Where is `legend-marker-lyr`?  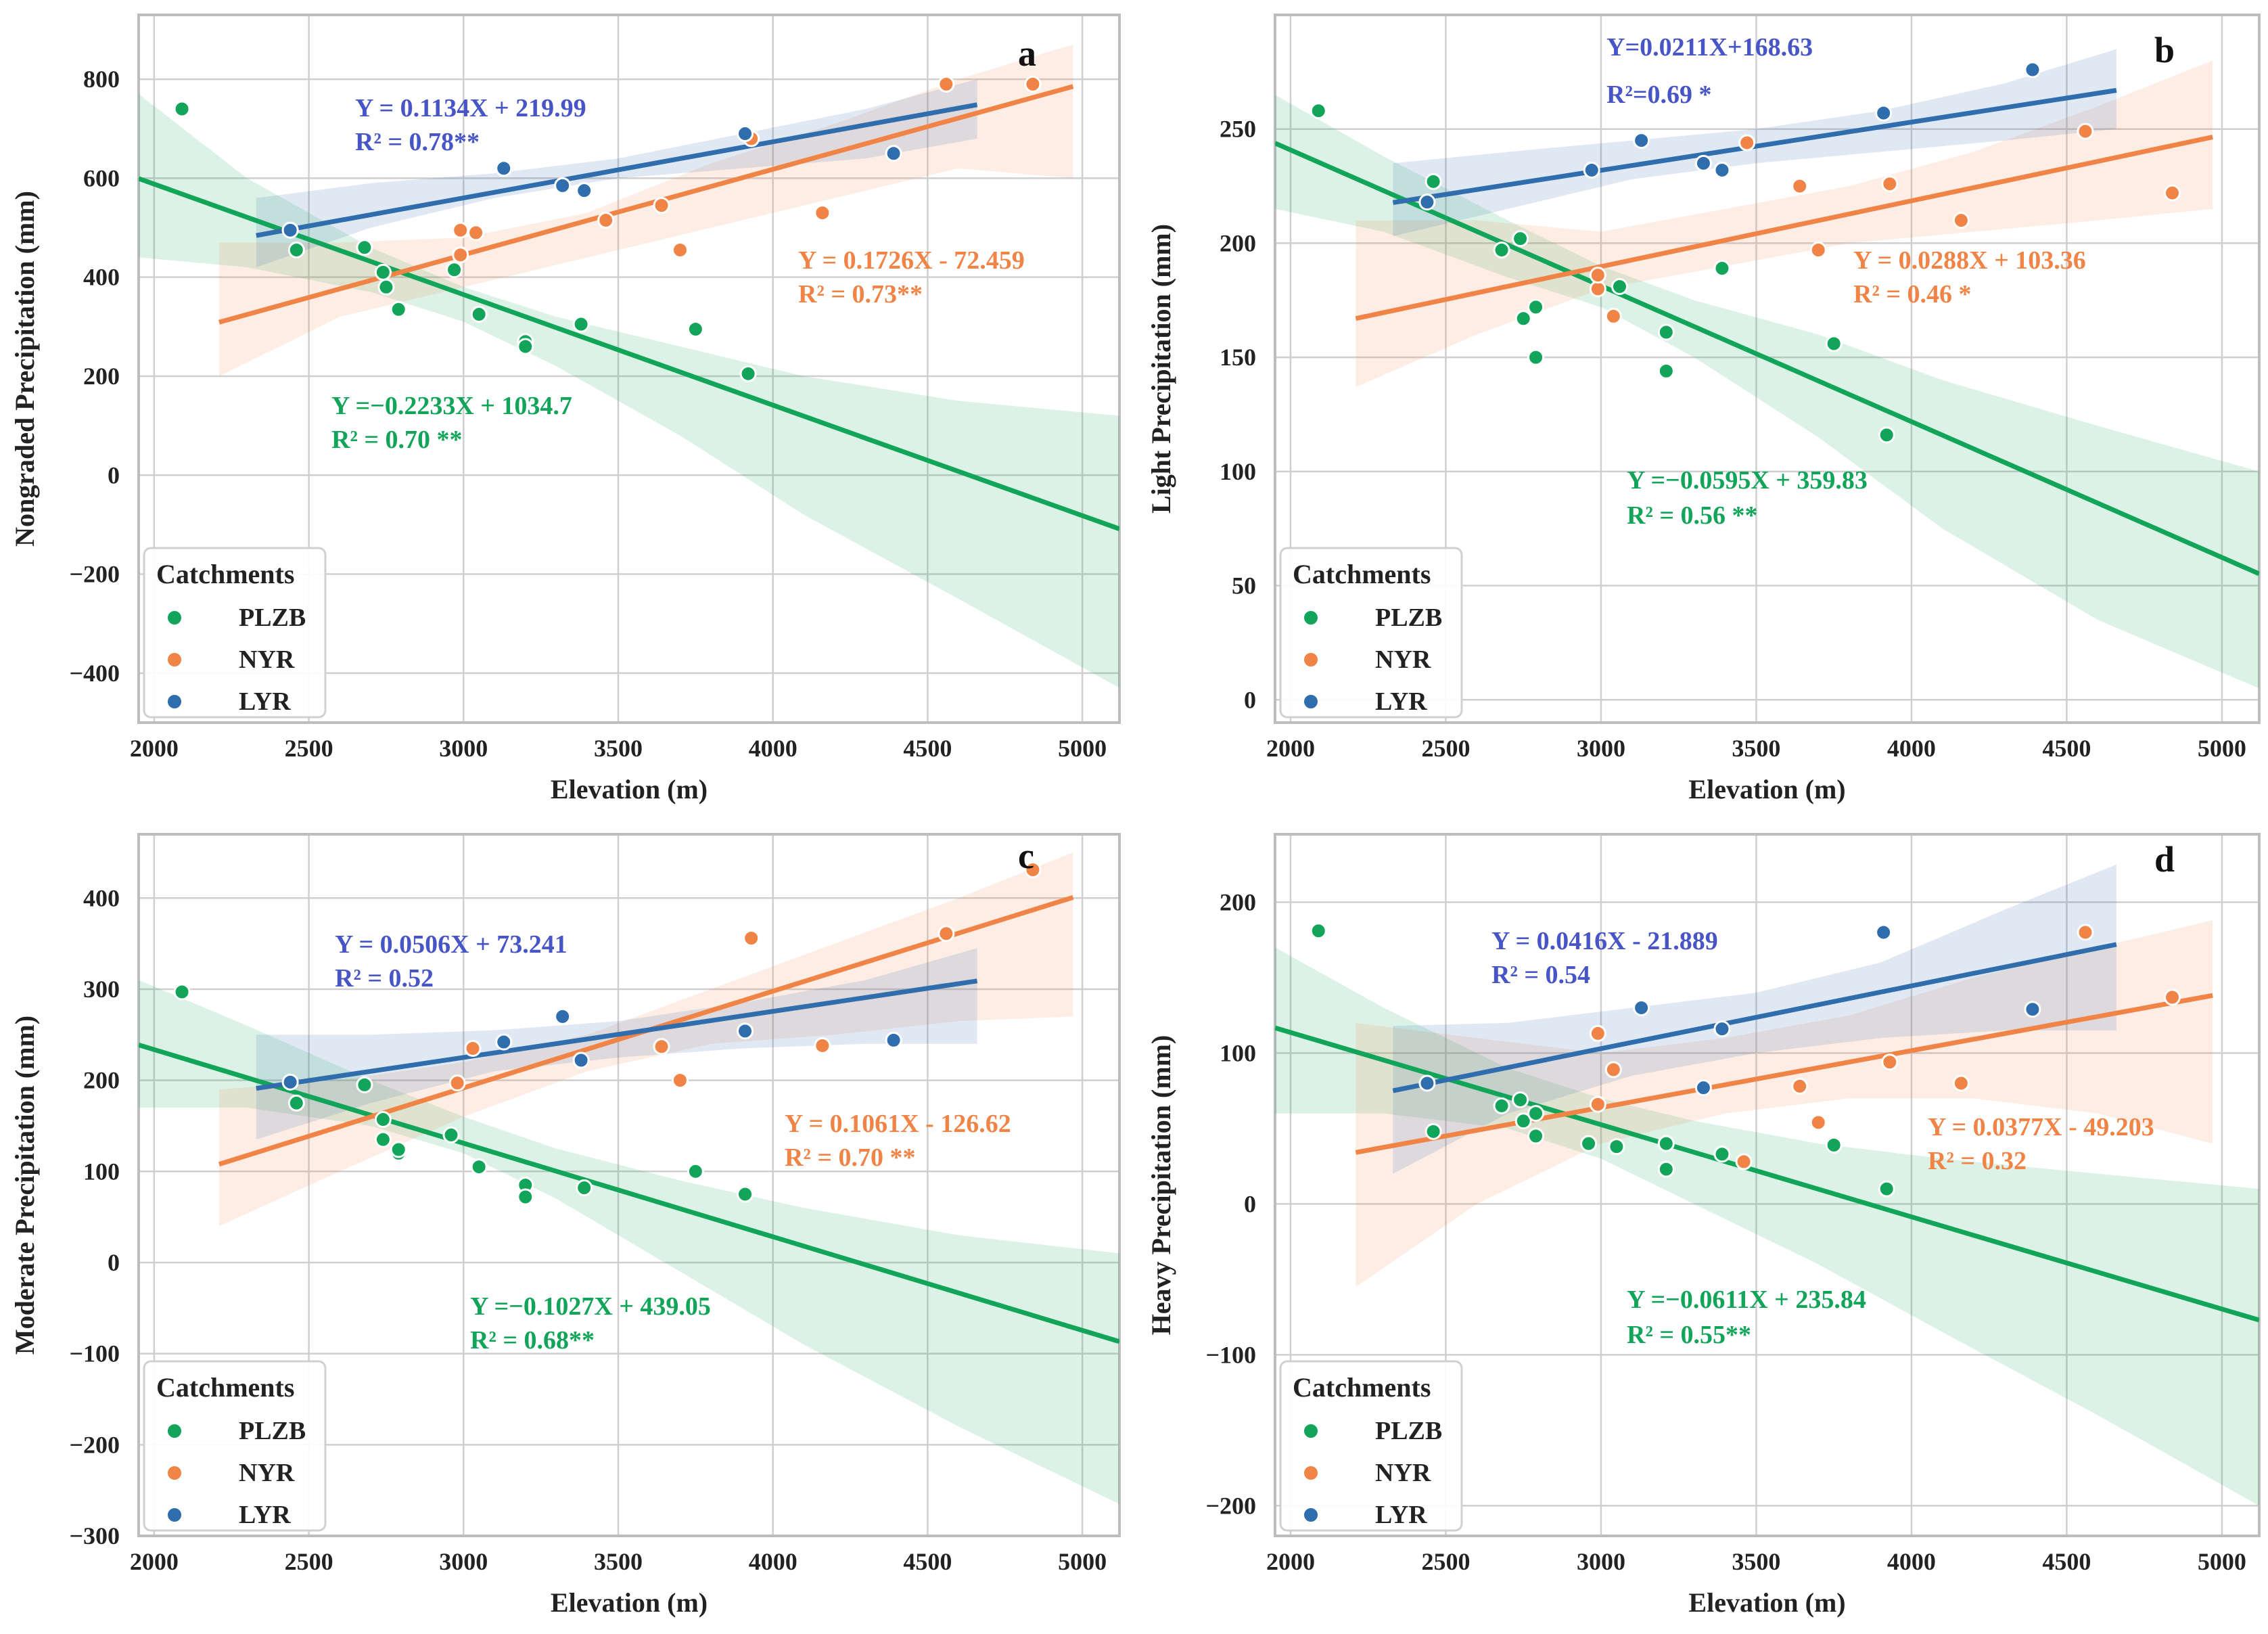 legend-marker-lyr is located at coordinates (1311, 1515).